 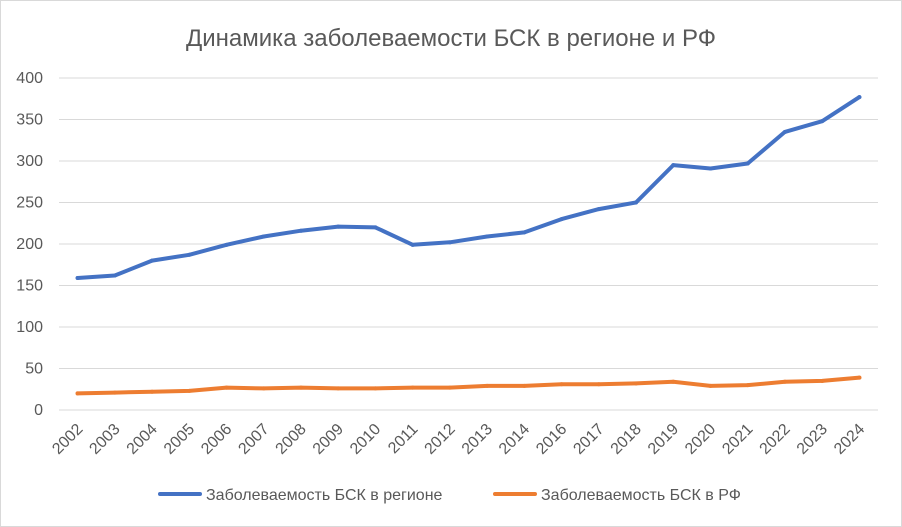 I want to click on x-tick-label: 2005, so click(x=179, y=439).